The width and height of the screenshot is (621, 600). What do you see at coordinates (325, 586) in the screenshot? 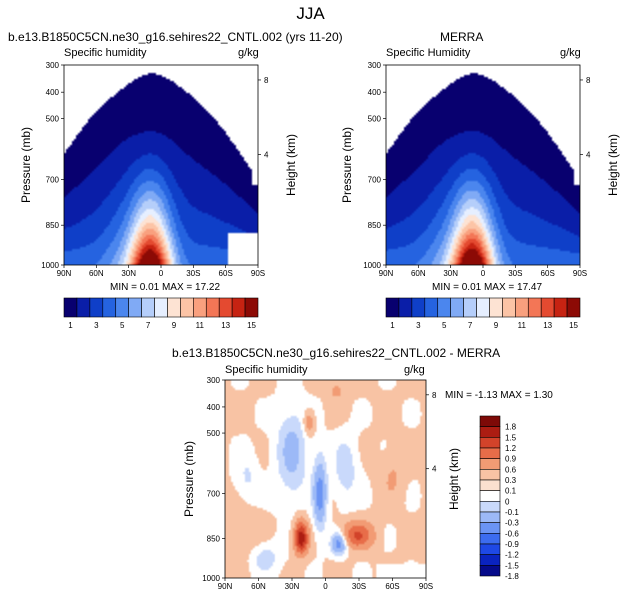
I see `diff-xtick-label-0: 0` at bounding box center [325, 586].